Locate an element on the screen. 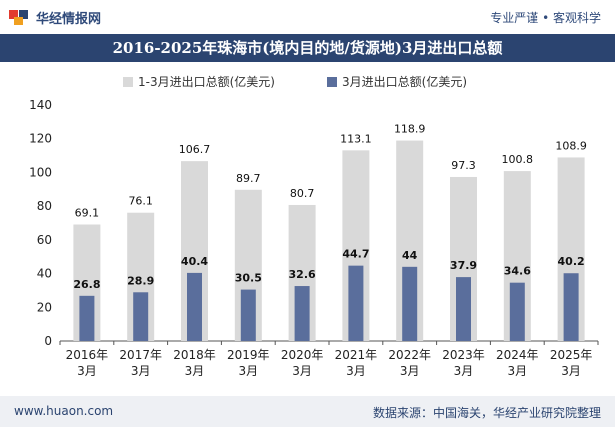 The image size is (615, 427). data-label-cumulative: 69.1 is located at coordinates (87, 213).